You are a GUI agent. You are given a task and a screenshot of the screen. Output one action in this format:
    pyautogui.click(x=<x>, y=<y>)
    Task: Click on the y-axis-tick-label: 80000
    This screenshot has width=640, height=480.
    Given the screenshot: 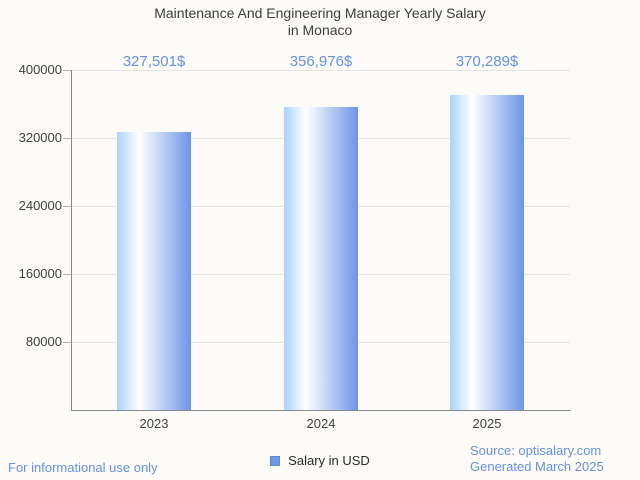 What is the action you would take?
    pyautogui.click(x=43, y=341)
    